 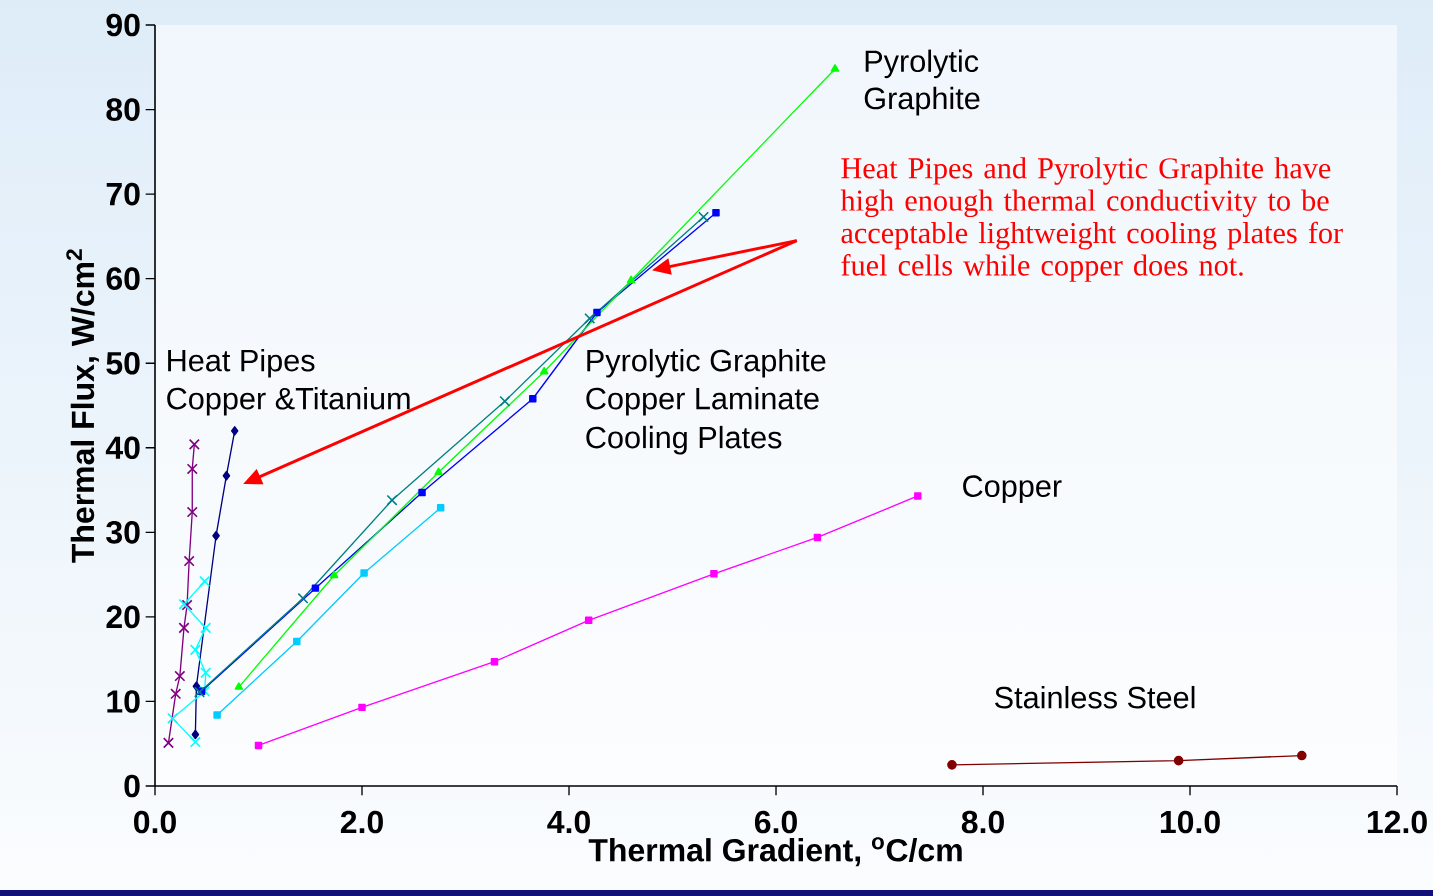 I want to click on annotation: Pyrolytic, so click(x=922, y=64).